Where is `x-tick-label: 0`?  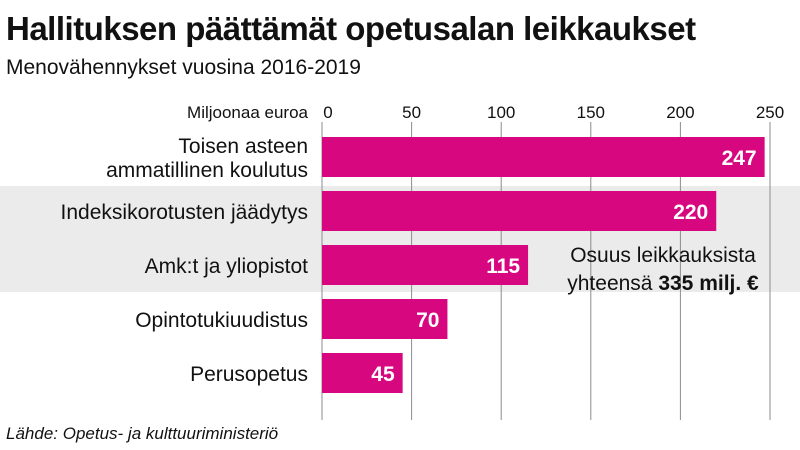 x-tick-label: 0 is located at coordinates (327, 112).